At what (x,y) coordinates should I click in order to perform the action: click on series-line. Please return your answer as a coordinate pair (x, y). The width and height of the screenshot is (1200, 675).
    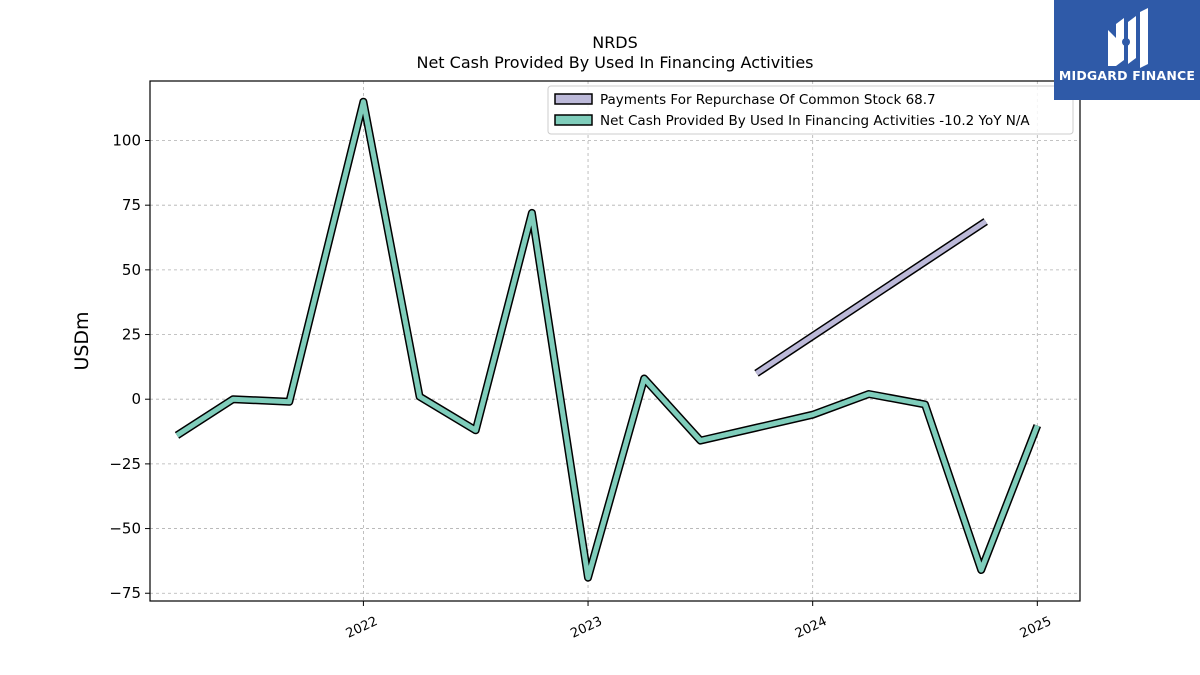
    Looking at the image, I should click on (871, 297).